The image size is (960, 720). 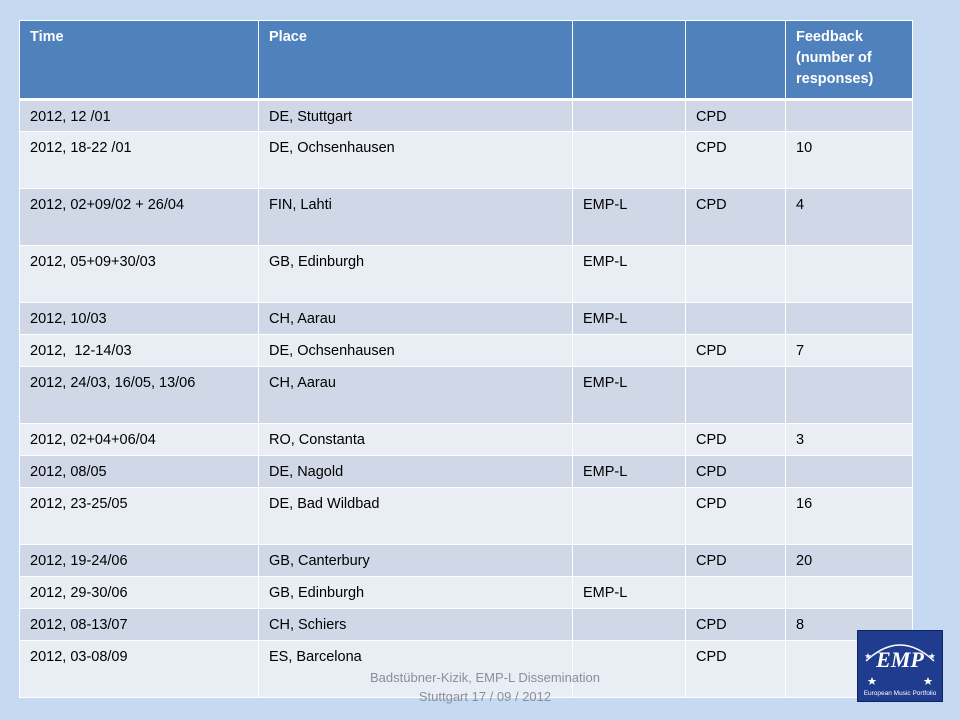 What do you see at coordinates (139, 350) in the screenshot?
I see `cell-time: 2012, 12-14/03` at bounding box center [139, 350].